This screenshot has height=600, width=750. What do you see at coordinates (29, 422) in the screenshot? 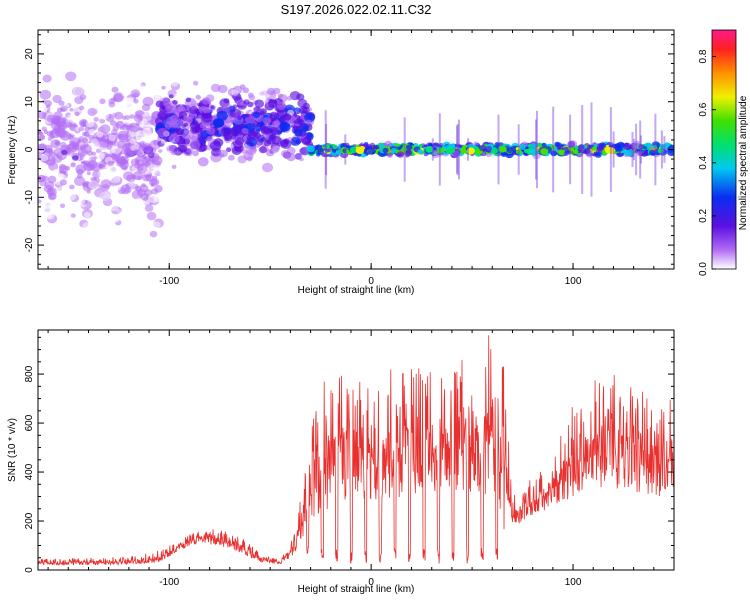
I see `snr-ytick-label: 600` at bounding box center [29, 422].